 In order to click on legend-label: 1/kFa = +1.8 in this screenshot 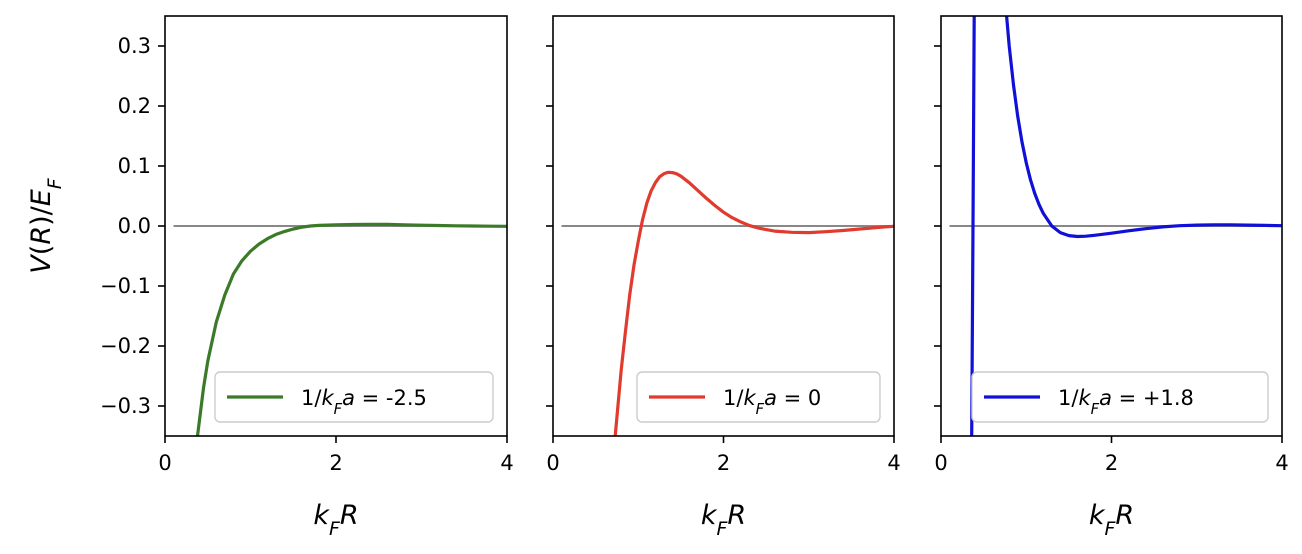, I will do `click(1126, 402)`.